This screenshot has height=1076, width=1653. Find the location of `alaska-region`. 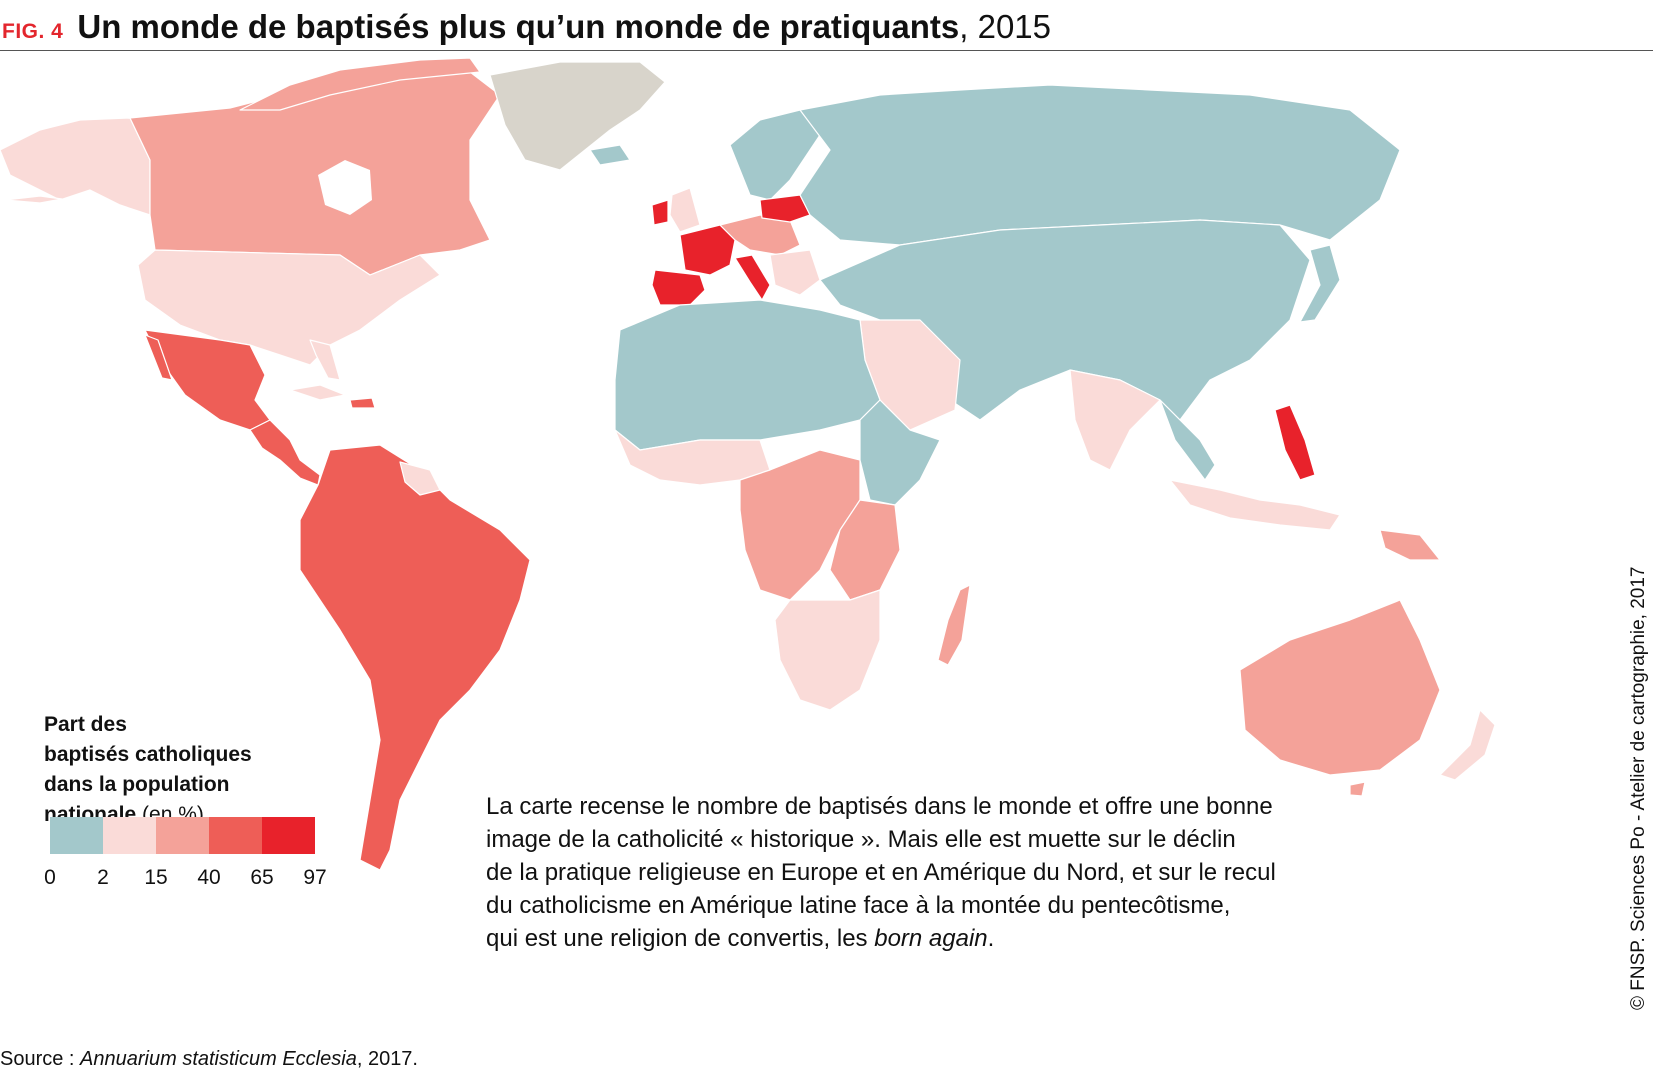

alaska-region is located at coordinates (75, 166).